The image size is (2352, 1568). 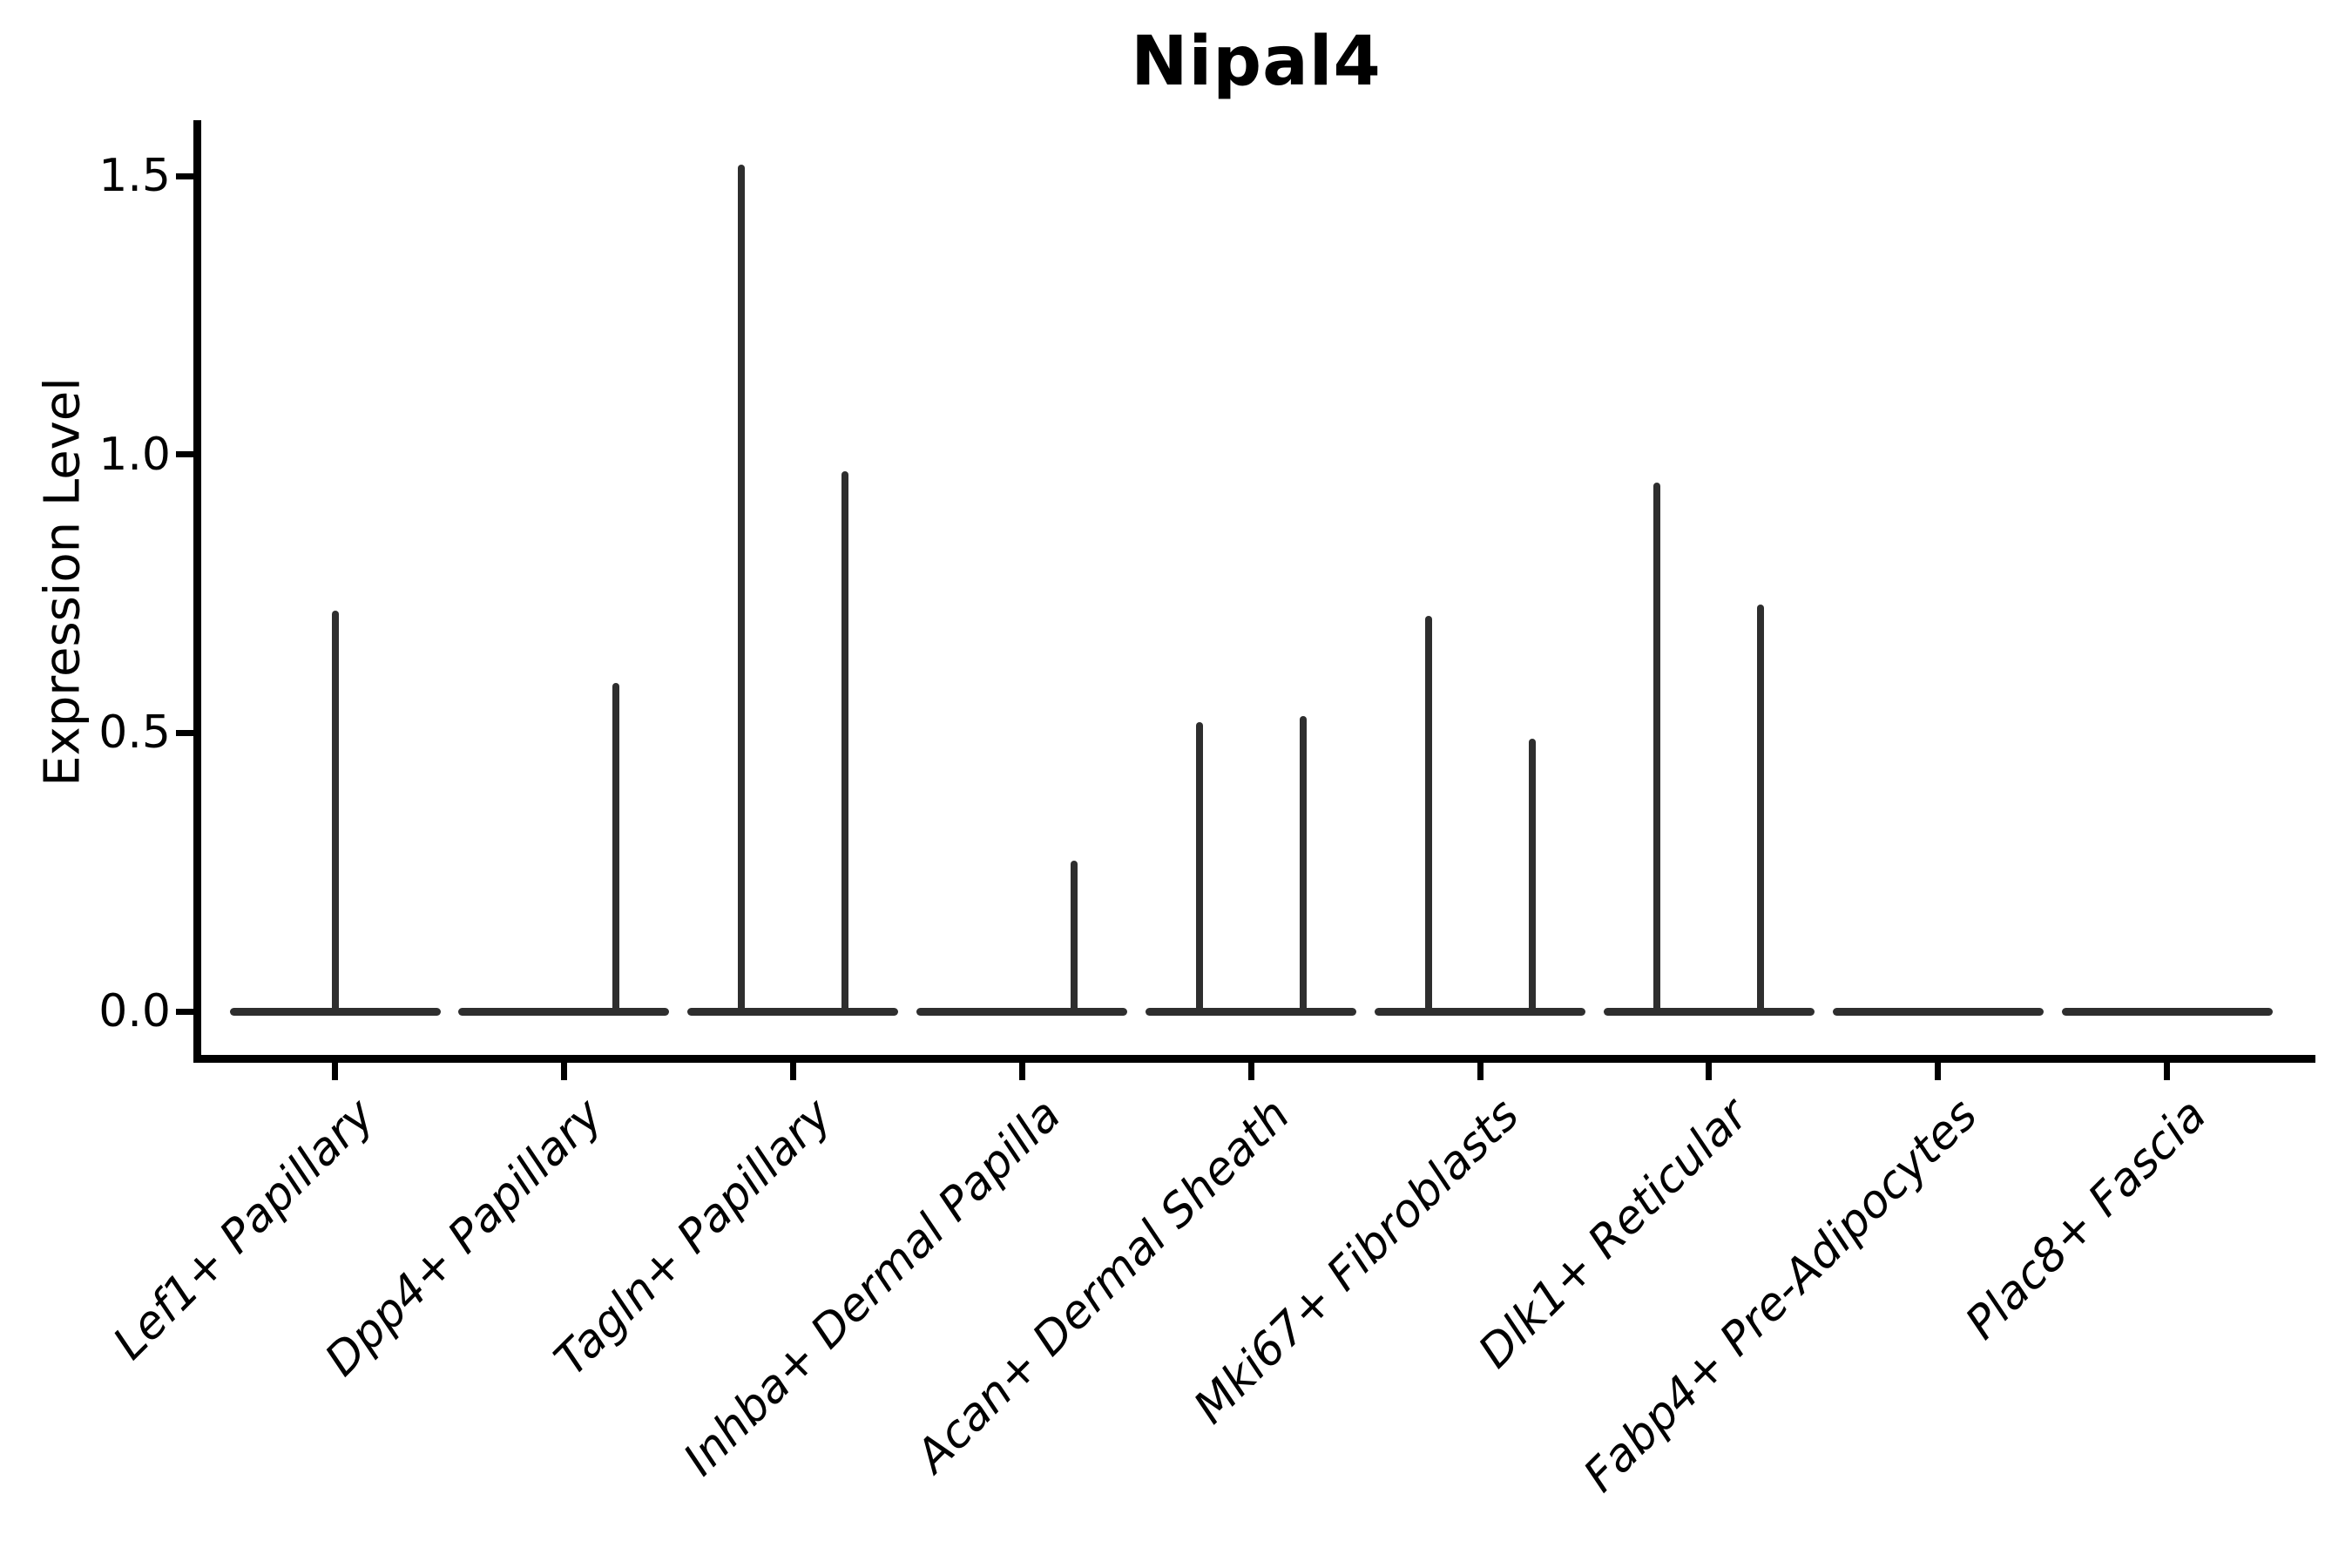 I want to click on y-tick-label: 0.0, so click(x=134, y=1011).